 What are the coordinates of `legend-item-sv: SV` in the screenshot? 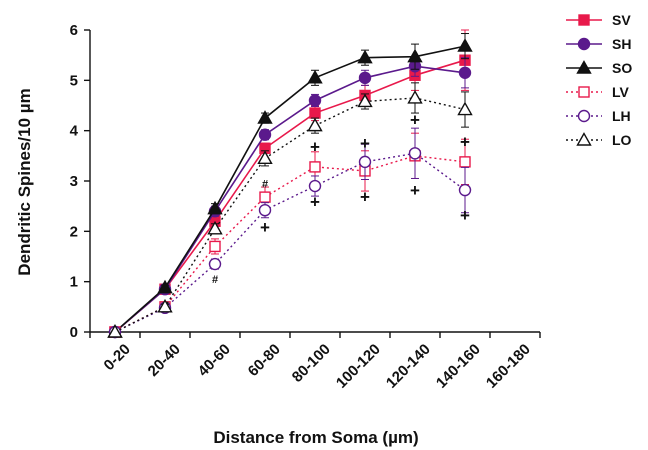 It's located at (598, 20).